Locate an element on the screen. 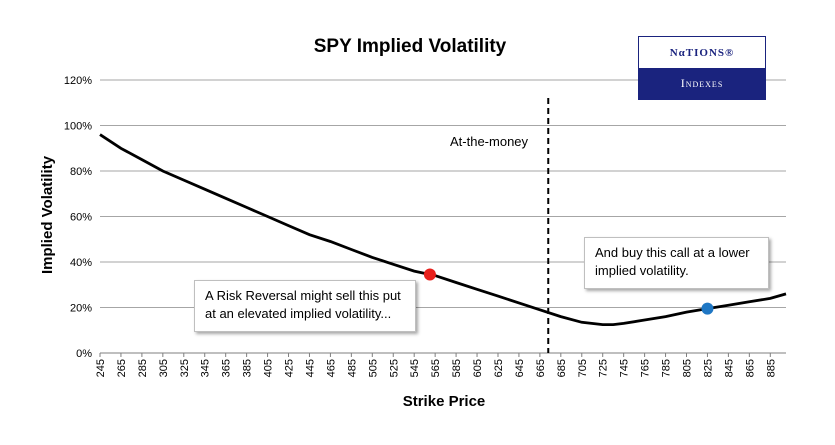 Image resolution: width=835 pixels, height=445 pixels. x-tick-label: 325 is located at coordinates (185, 368).